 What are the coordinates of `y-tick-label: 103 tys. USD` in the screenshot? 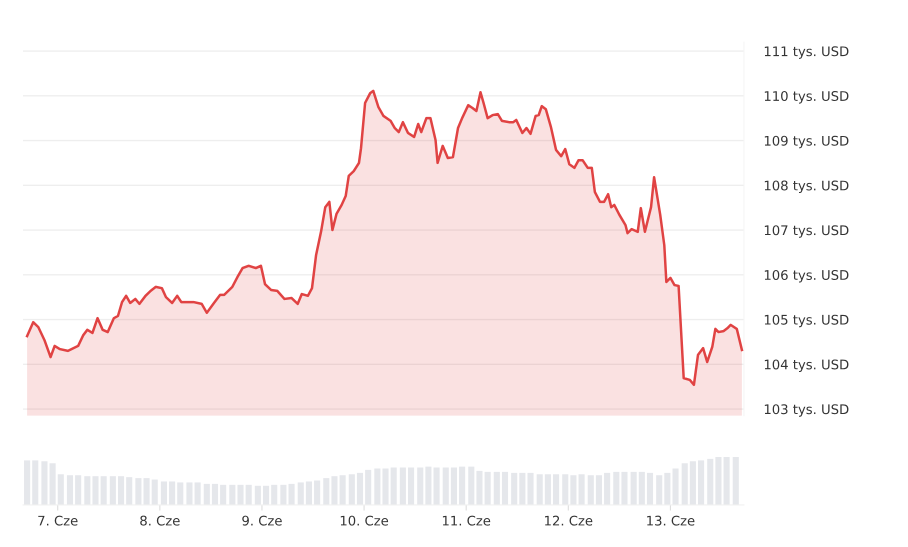 It's located at (806, 410).